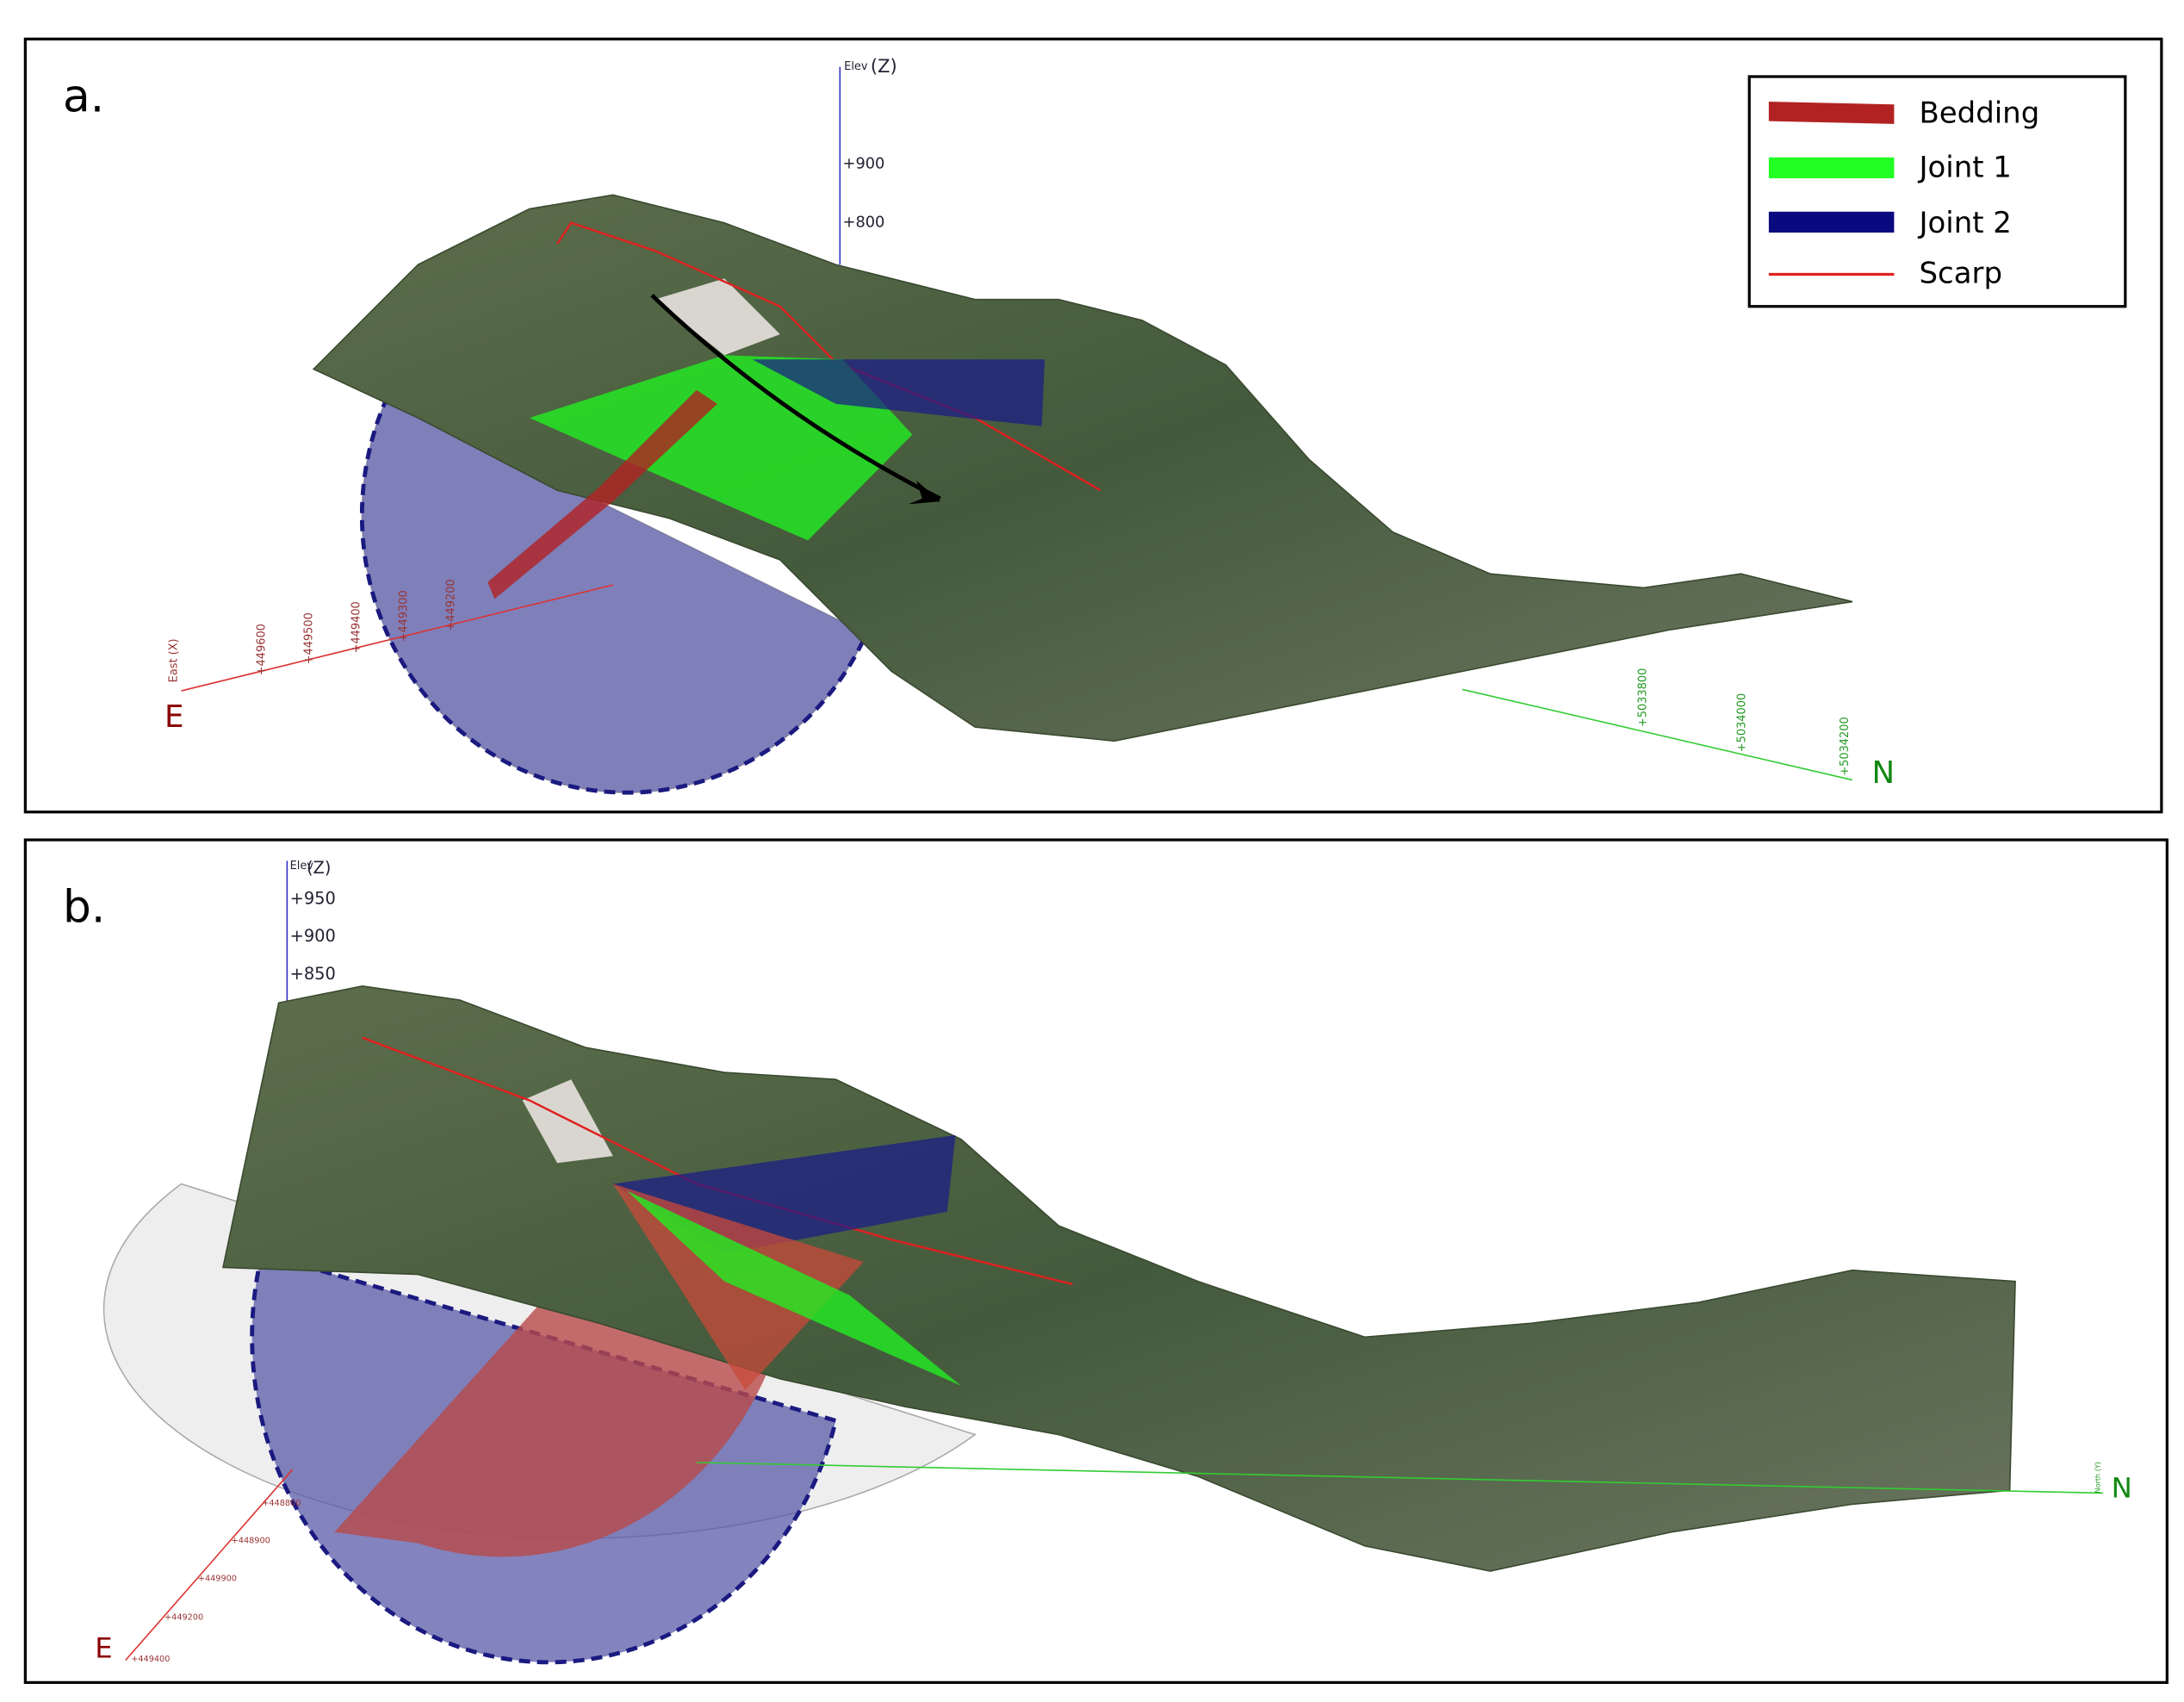  Describe the element at coordinates (281, 1503) in the screenshot. I see `x-tick: +448800` at that location.